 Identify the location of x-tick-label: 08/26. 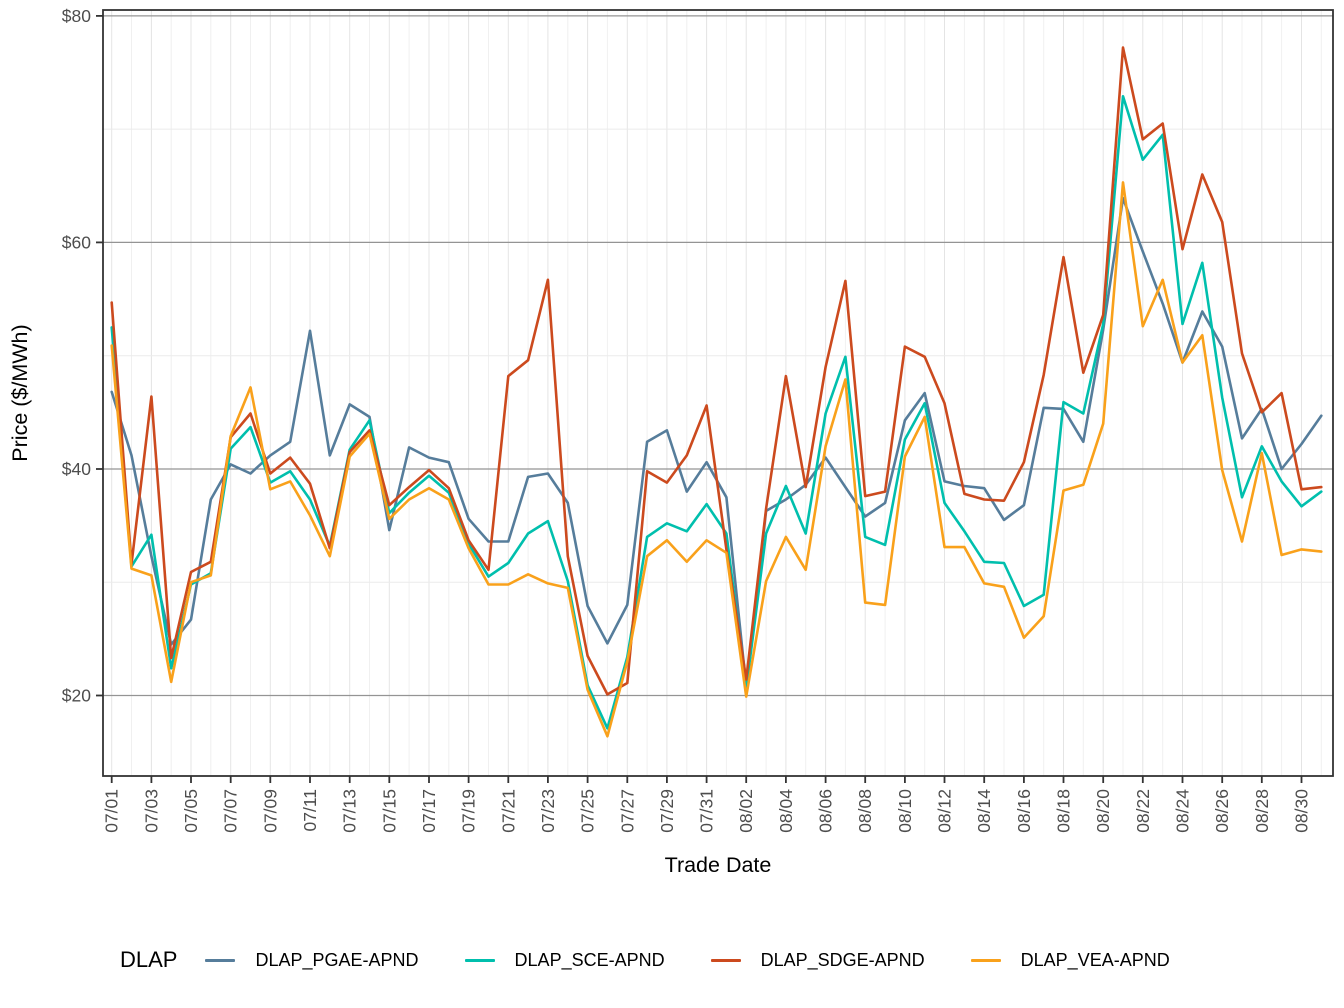
(1222, 811).